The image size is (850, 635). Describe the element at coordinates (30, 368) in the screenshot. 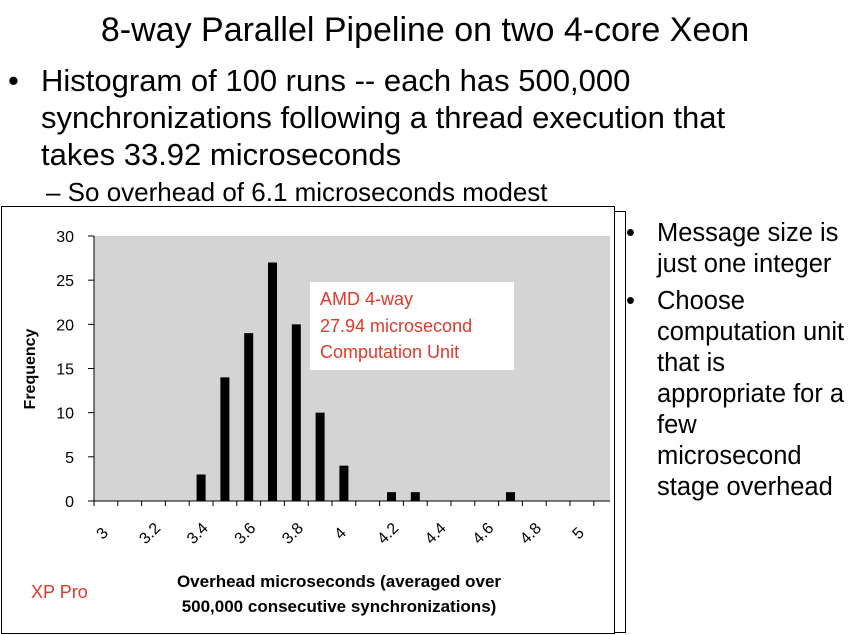

I see `y-axis-label: Frequency` at that location.